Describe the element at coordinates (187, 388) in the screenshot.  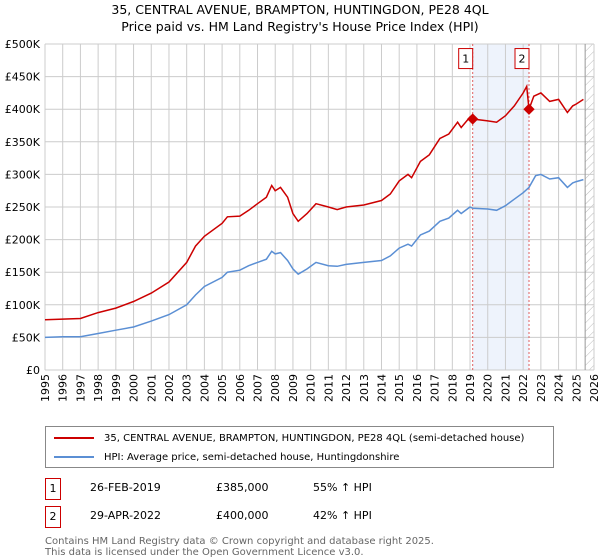
I see `x-tick-label: 2003` at that location.